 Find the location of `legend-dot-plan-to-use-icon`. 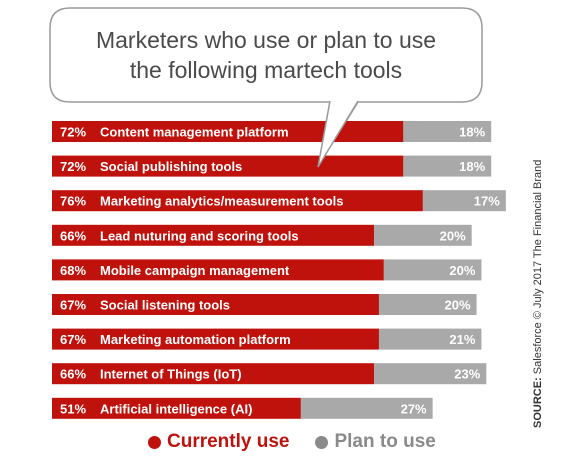

legend-dot-plan-to-use-icon is located at coordinates (322, 442).